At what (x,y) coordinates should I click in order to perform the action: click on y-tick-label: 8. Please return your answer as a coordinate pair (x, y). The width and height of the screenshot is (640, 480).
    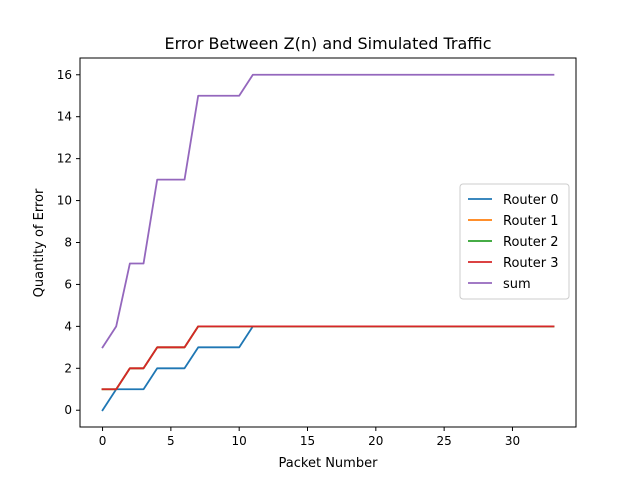
    Looking at the image, I should click on (68, 243).